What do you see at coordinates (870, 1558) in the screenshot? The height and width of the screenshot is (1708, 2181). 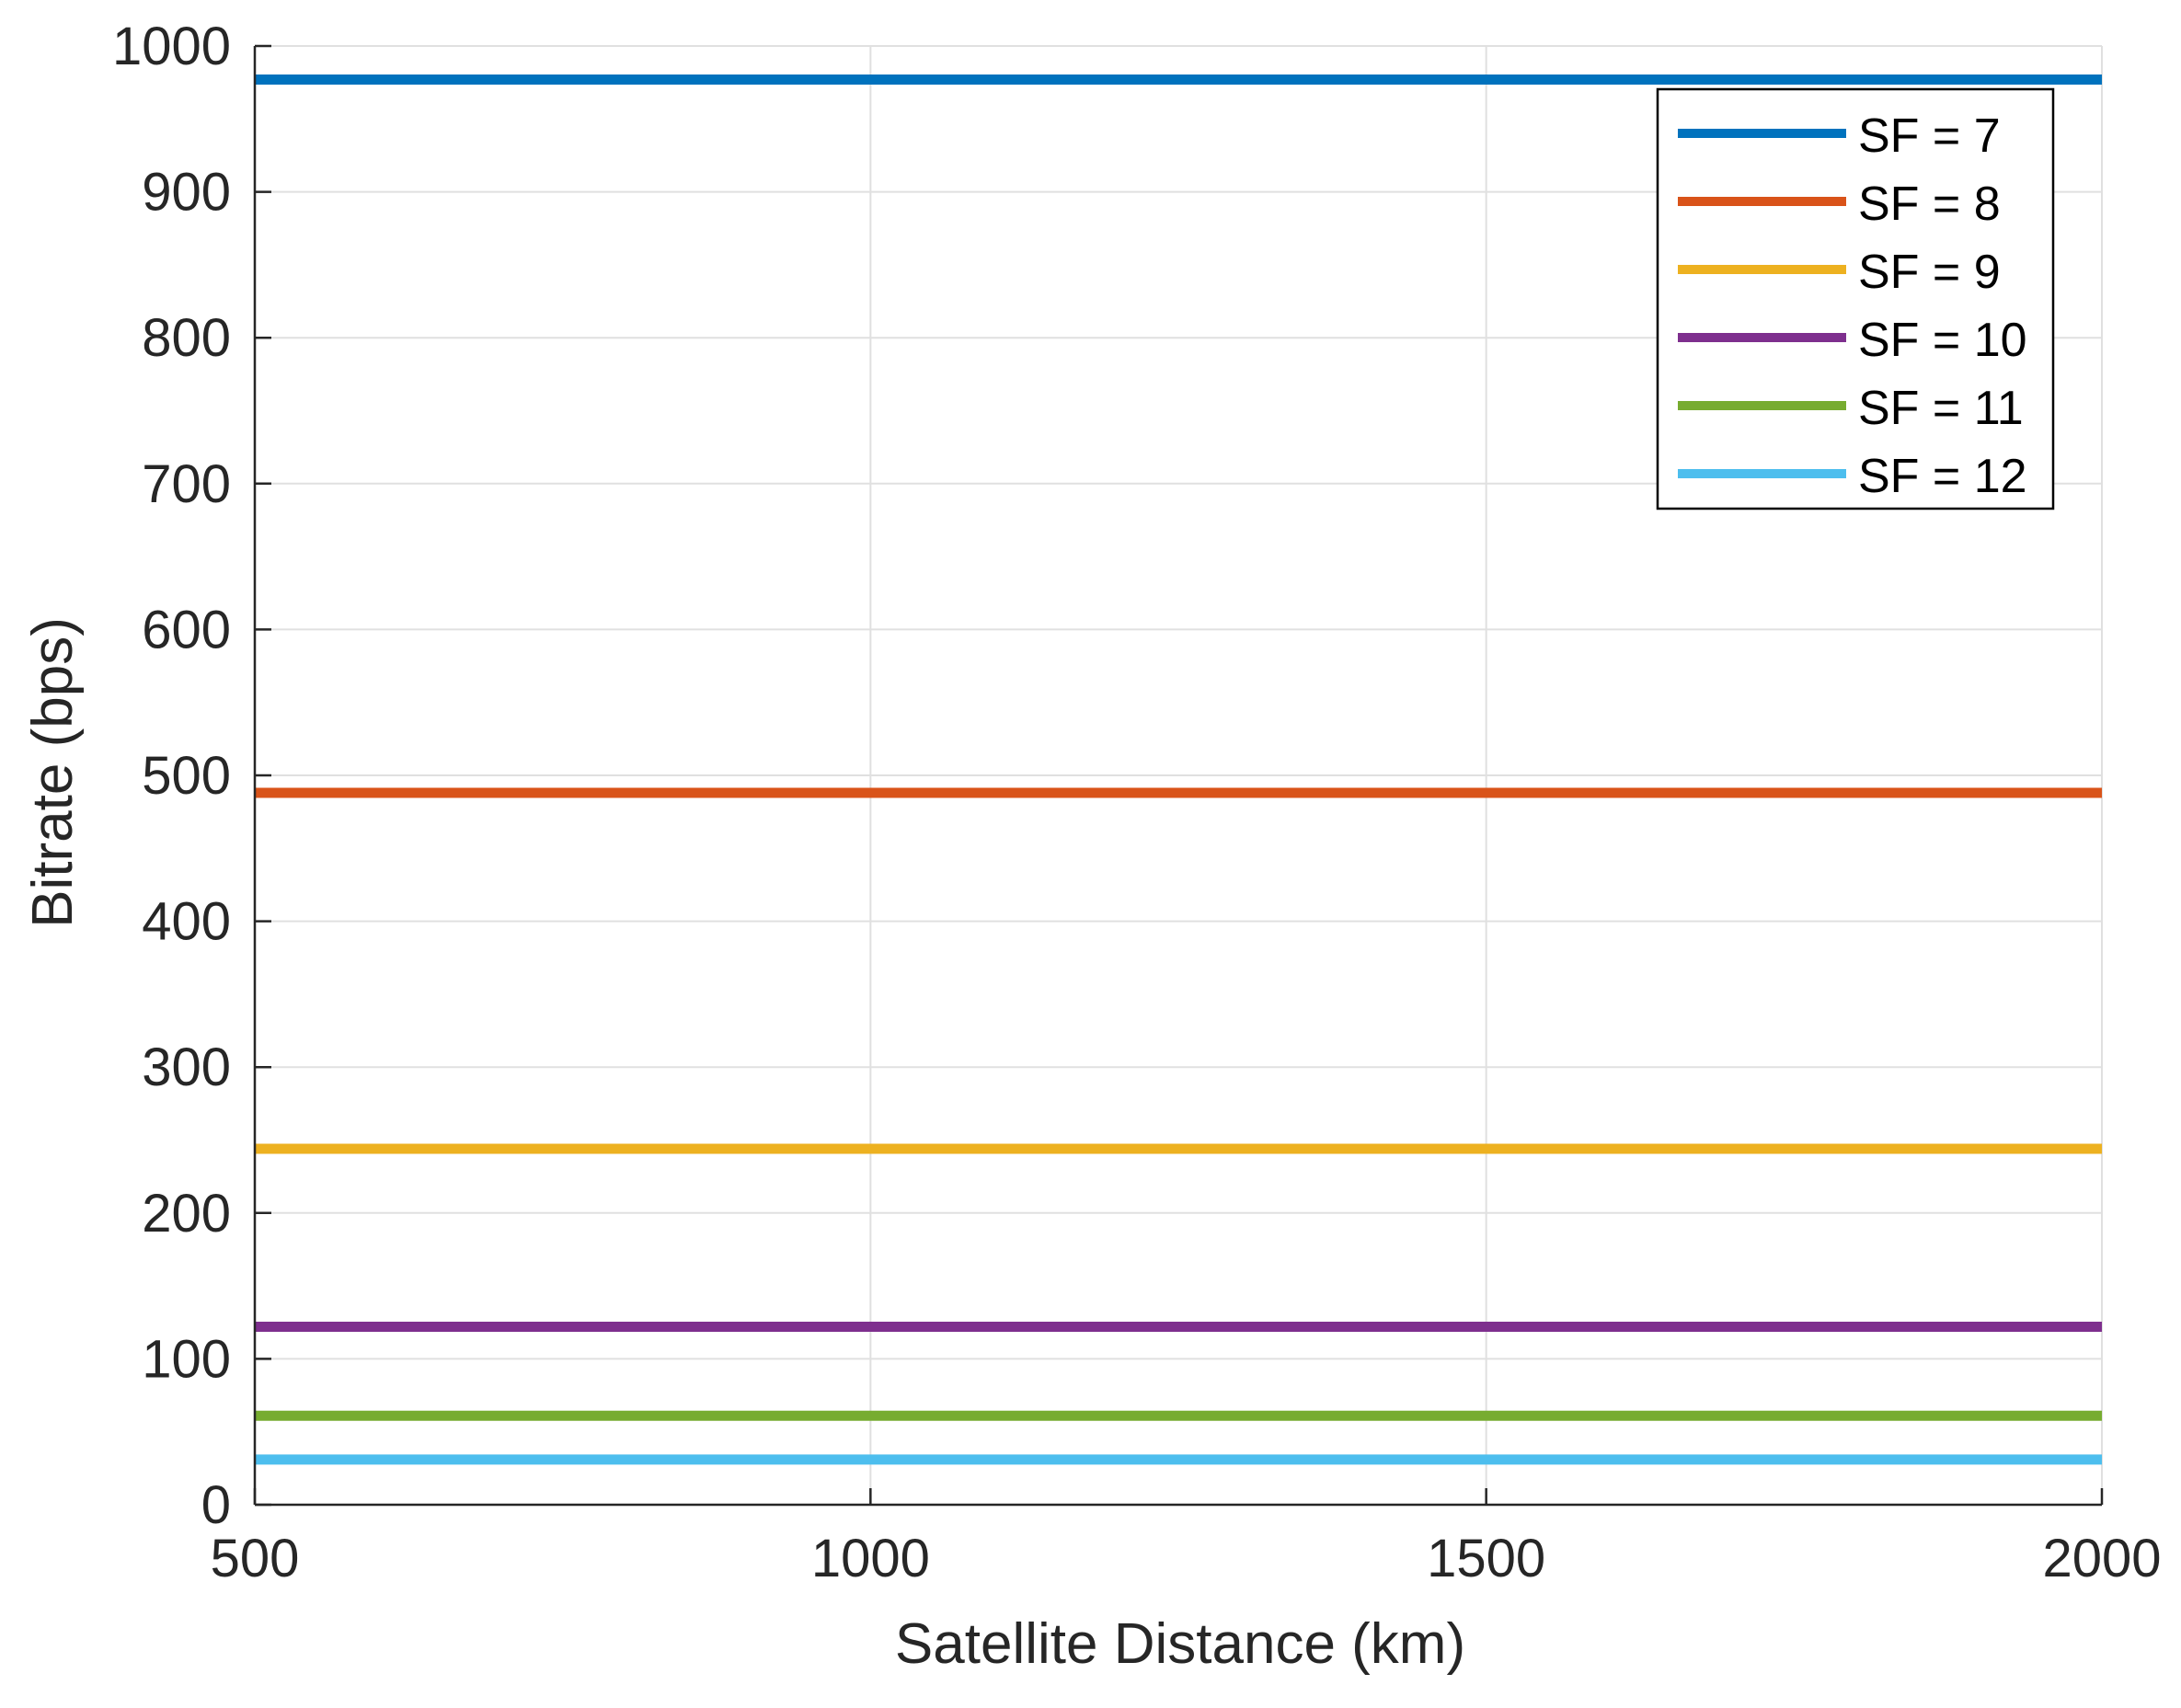 I see `x-tick-label: 1000` at bounding box center [870, 1558].